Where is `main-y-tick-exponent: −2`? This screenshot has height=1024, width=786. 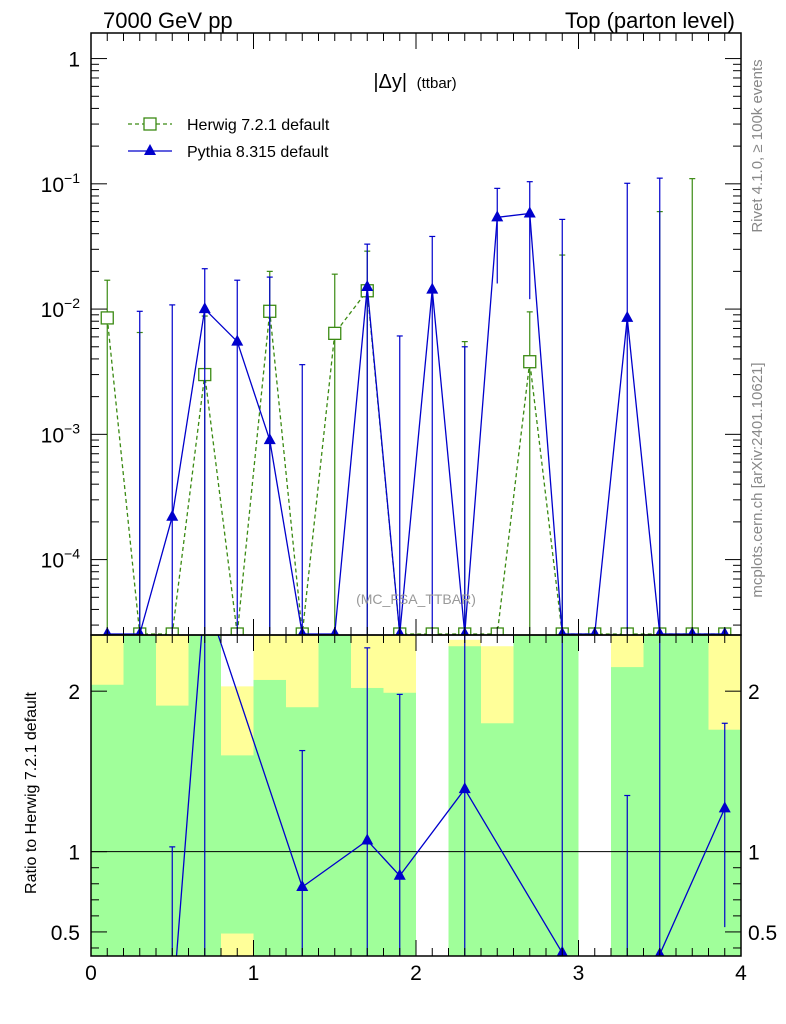 main-y-tick-exponent: −2 is located at coordinates (72, 303).